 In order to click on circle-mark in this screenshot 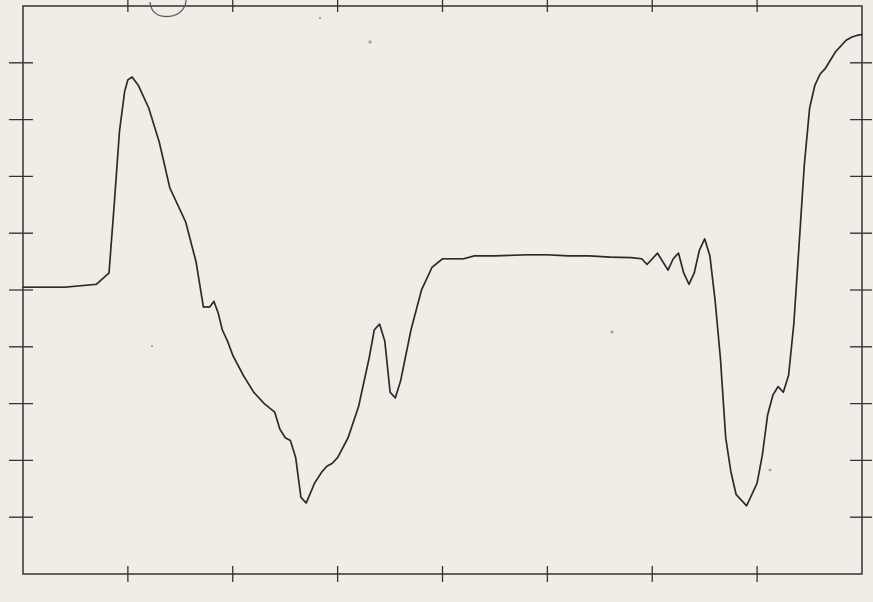, I will do `click(168, 9)`.